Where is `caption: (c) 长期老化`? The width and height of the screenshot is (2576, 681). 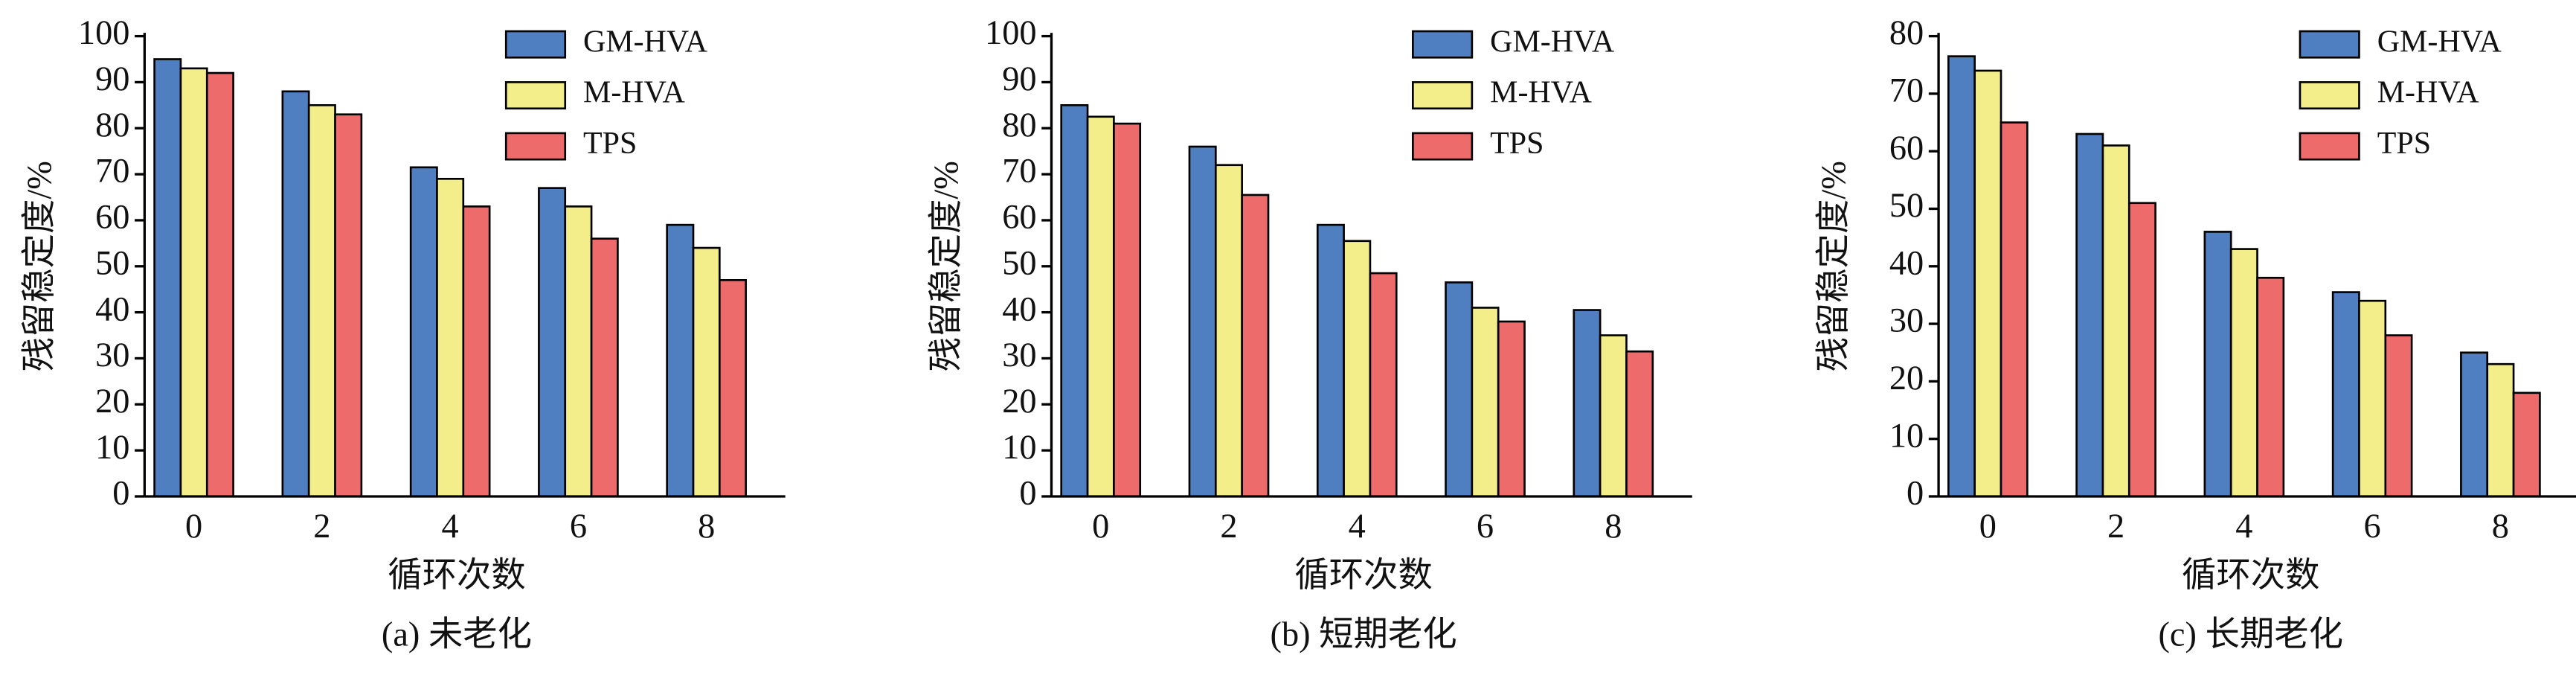
caption: (c) 长期老化 is located at coordinates (2250, 635).